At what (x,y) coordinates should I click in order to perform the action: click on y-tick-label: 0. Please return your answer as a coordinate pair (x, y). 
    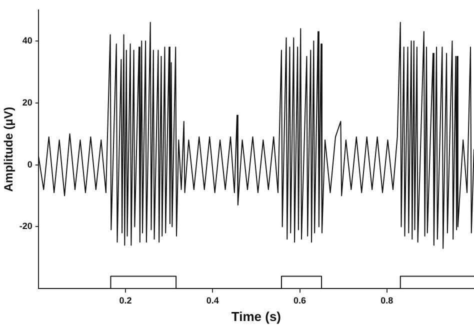
    Looking at the image, I should click on (29, 164).